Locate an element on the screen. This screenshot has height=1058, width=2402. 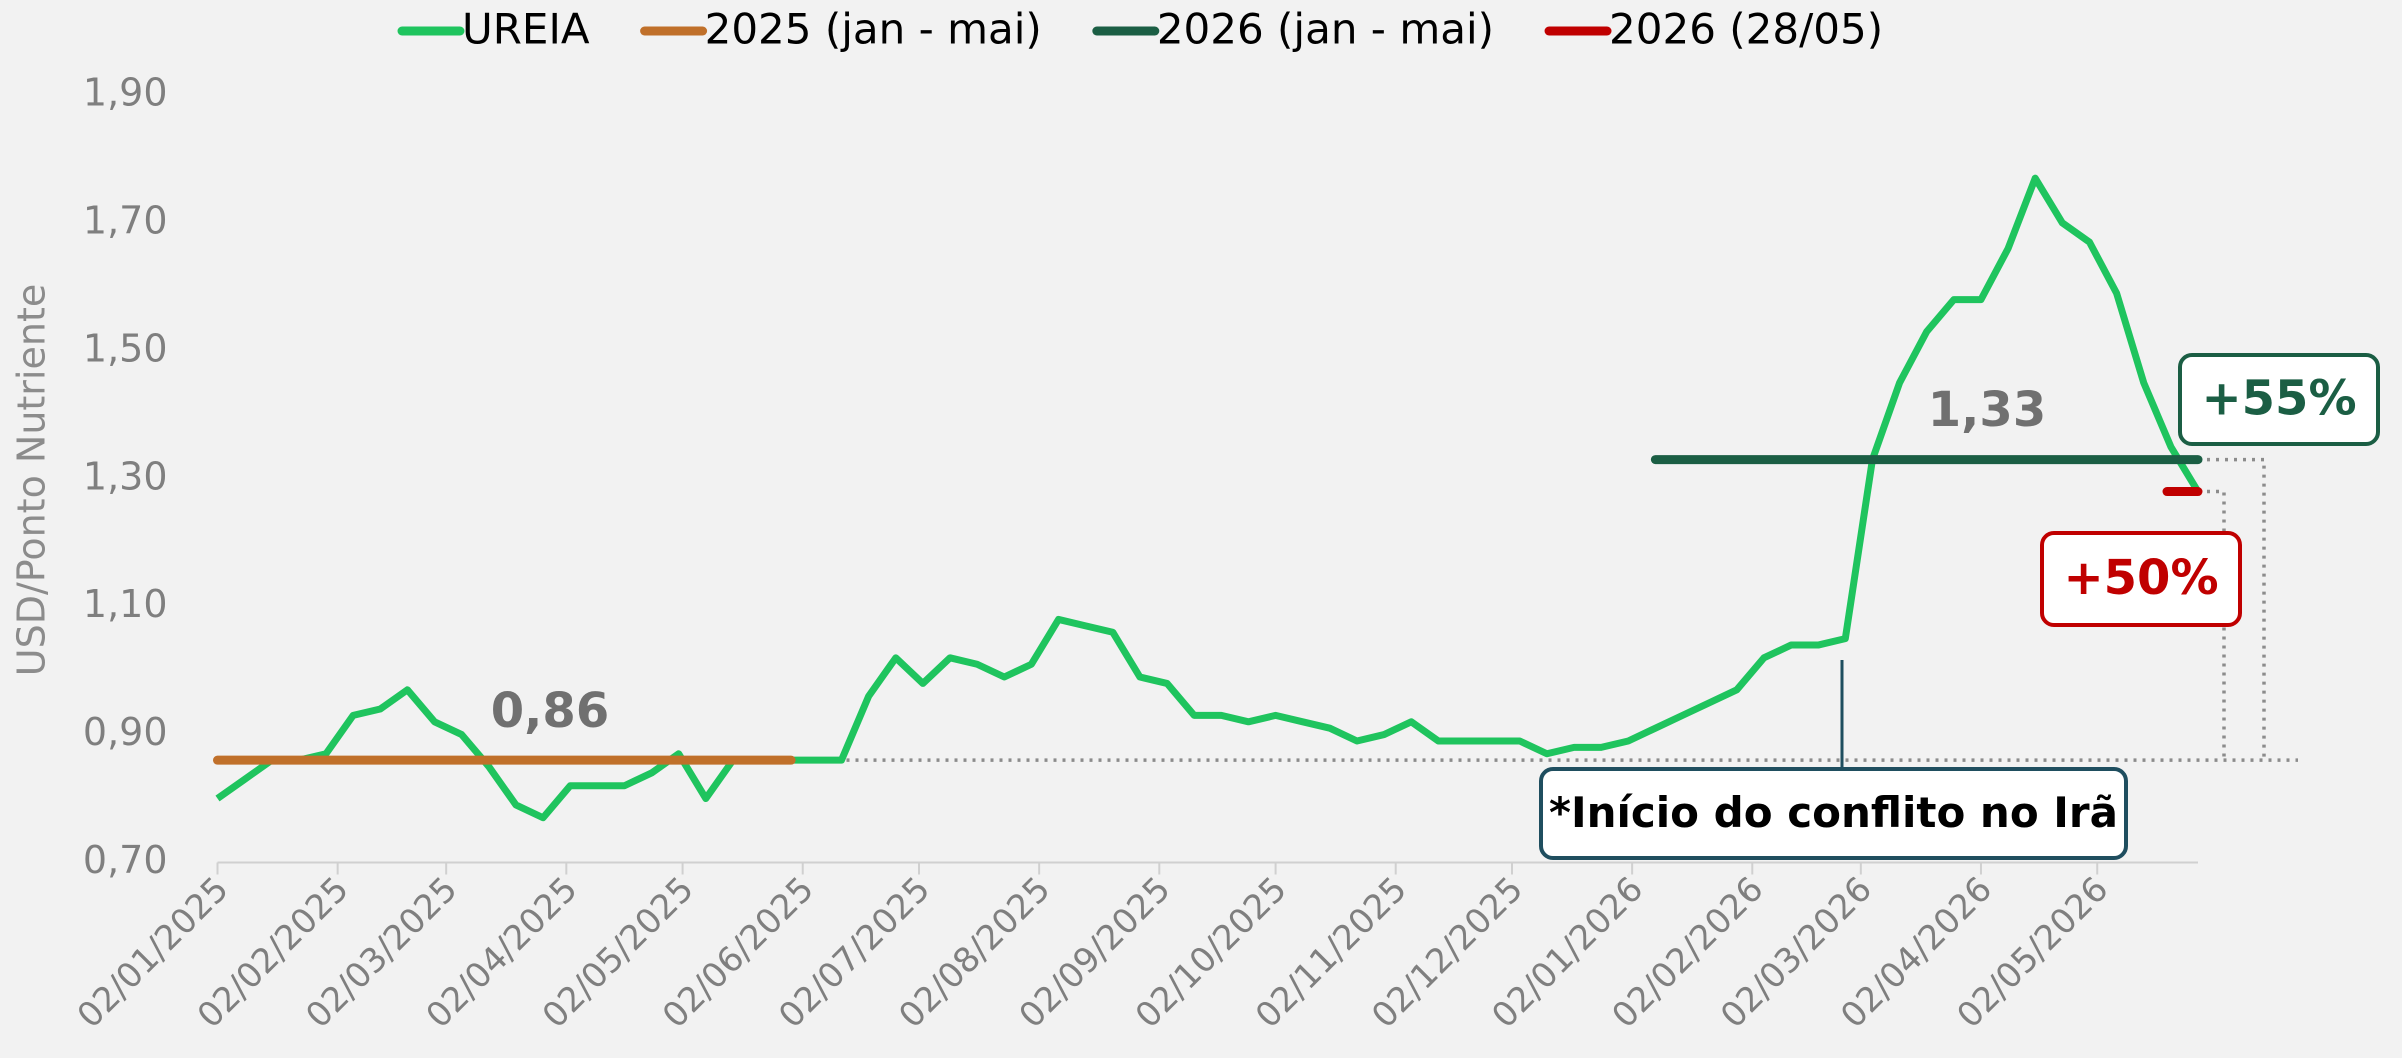
annotation-50-box is located at coordinates (2141, 579).